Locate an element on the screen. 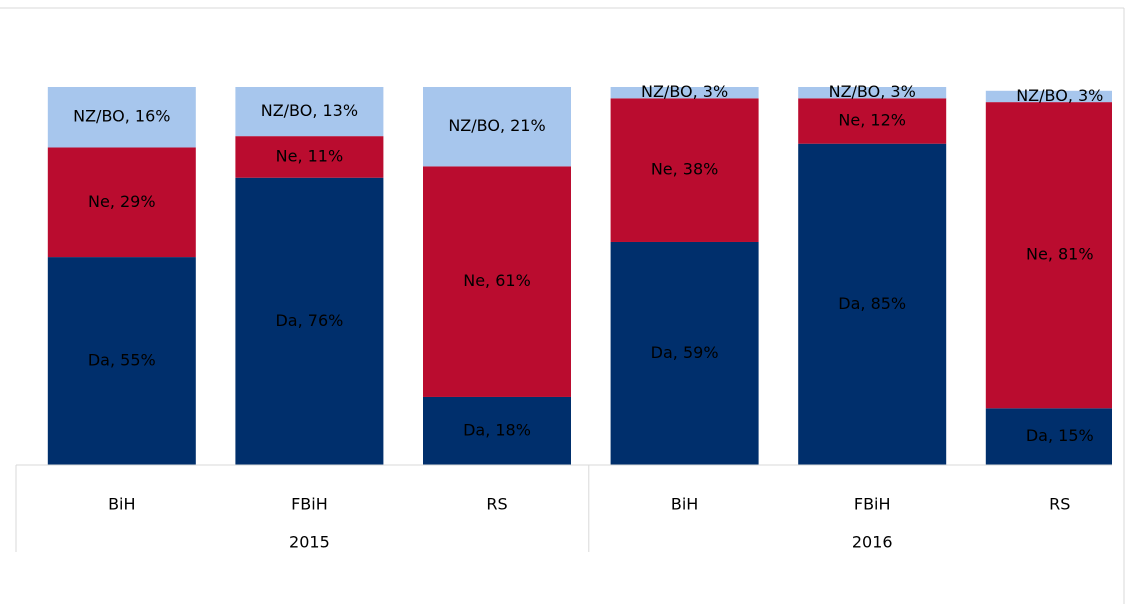  data-label: Da, 76% is located at coordinates (309, 320).